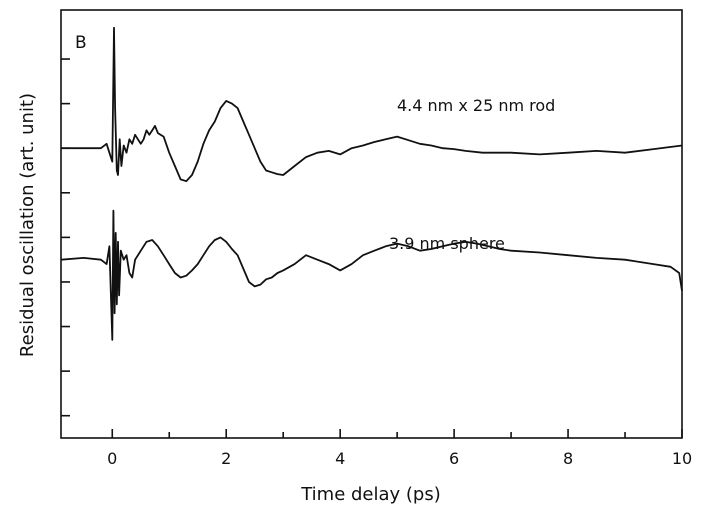 The height and width of the screenshot is (516, 701). I want to click on x-tick-label: 0, so click(112, 458).